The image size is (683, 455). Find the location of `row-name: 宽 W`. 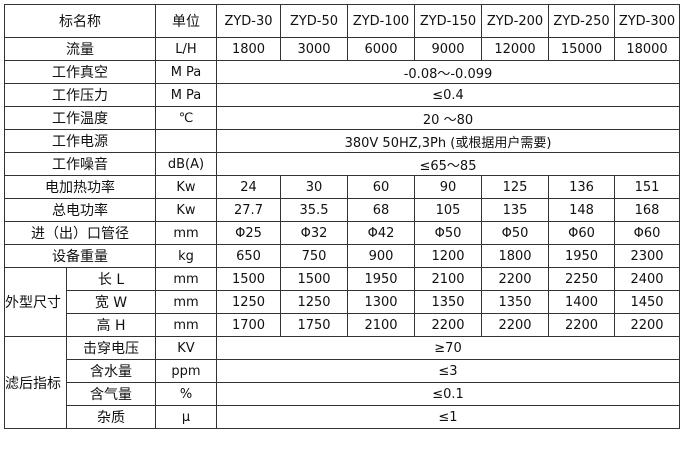

row-name: 宽 W is located at coordinates (111, 302).